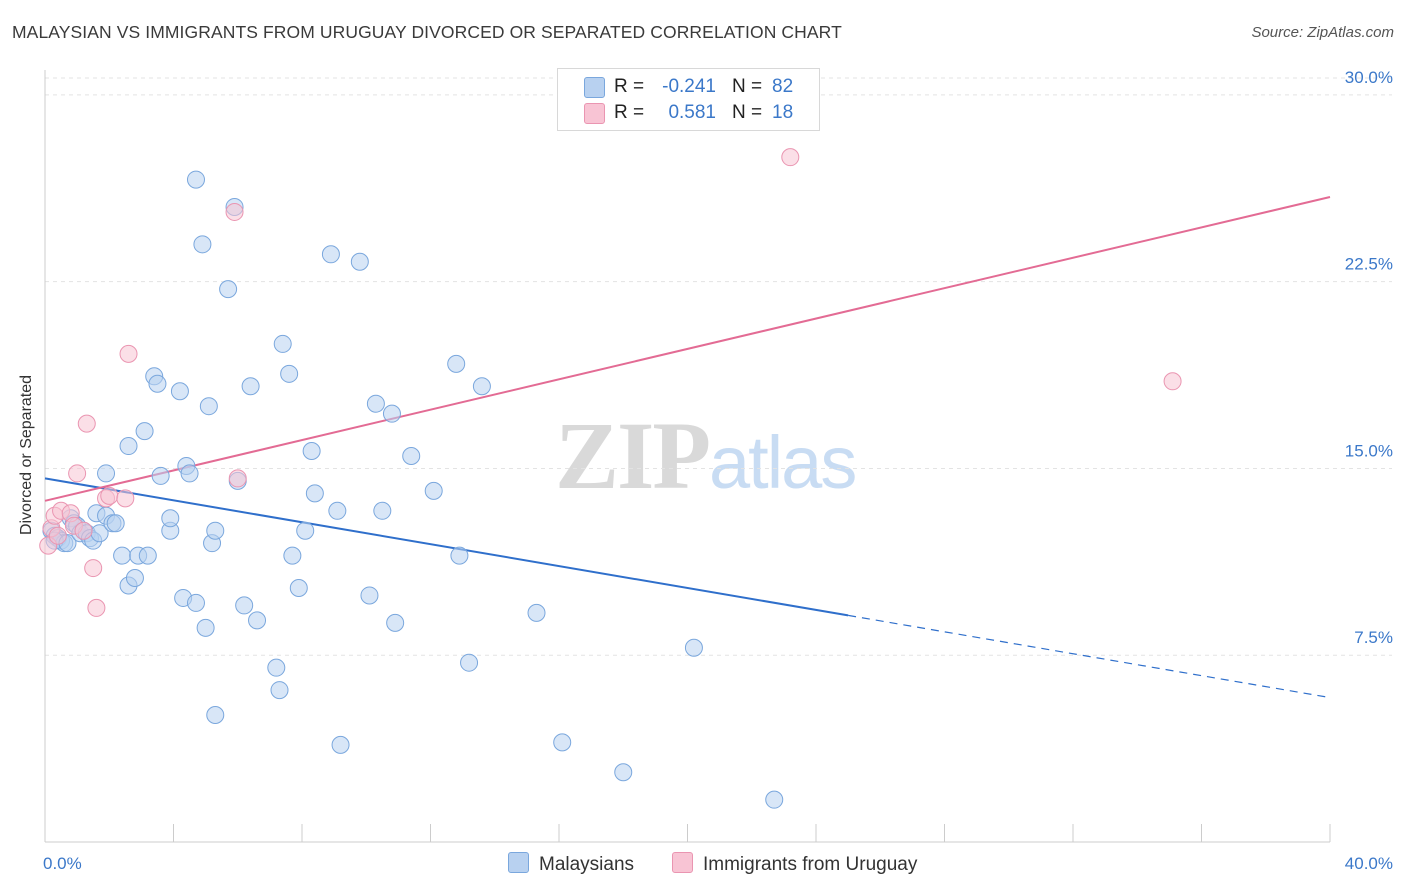  I want to click on trend-line-malaysians, so click(446, 547).